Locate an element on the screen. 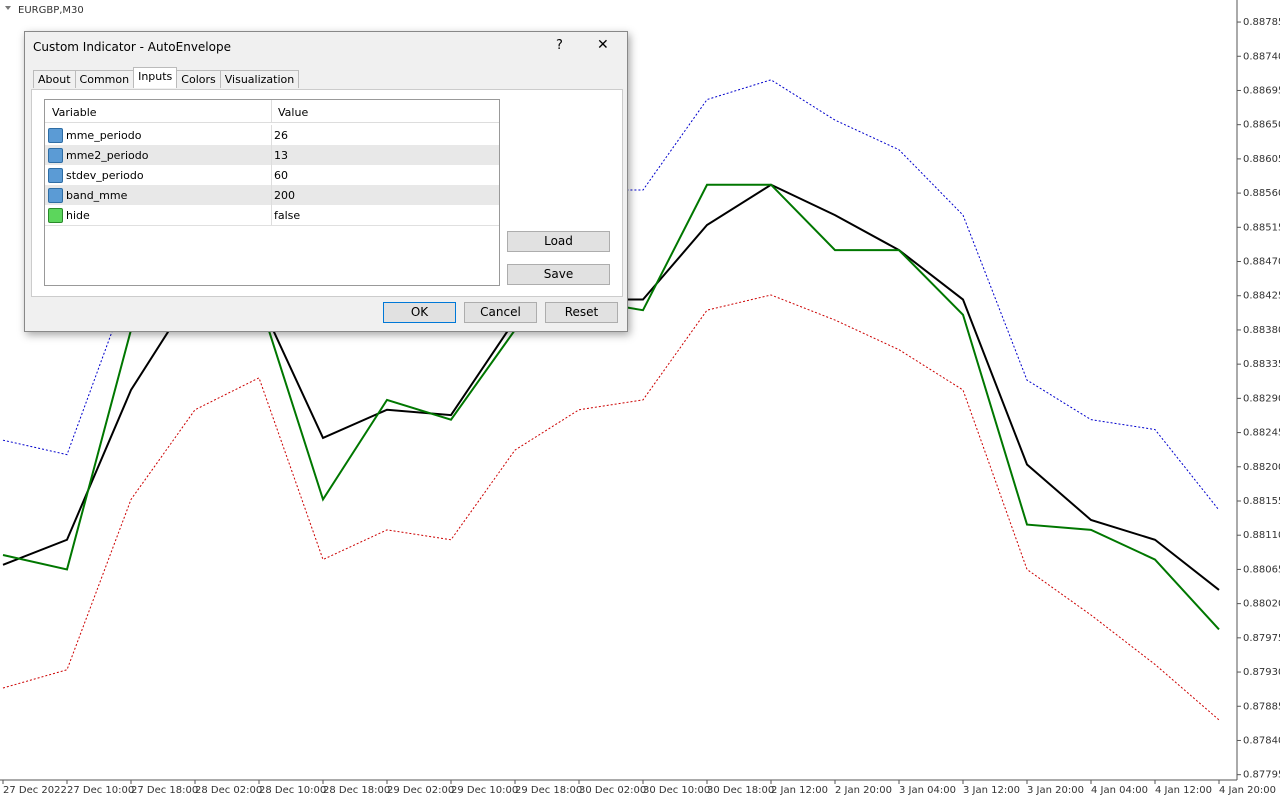  table-row: stdev_periodo 60 is located at coordinates (272, 175).